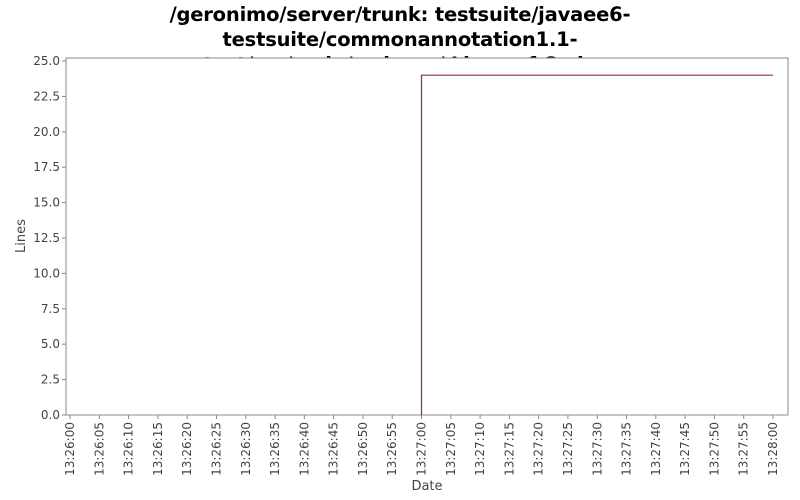 The width and height of the screenshot is (800, 500). Describe the element at coordinates (334, 449) in the screenshot. I see `x-tick-label: 13:26:45` at that location.